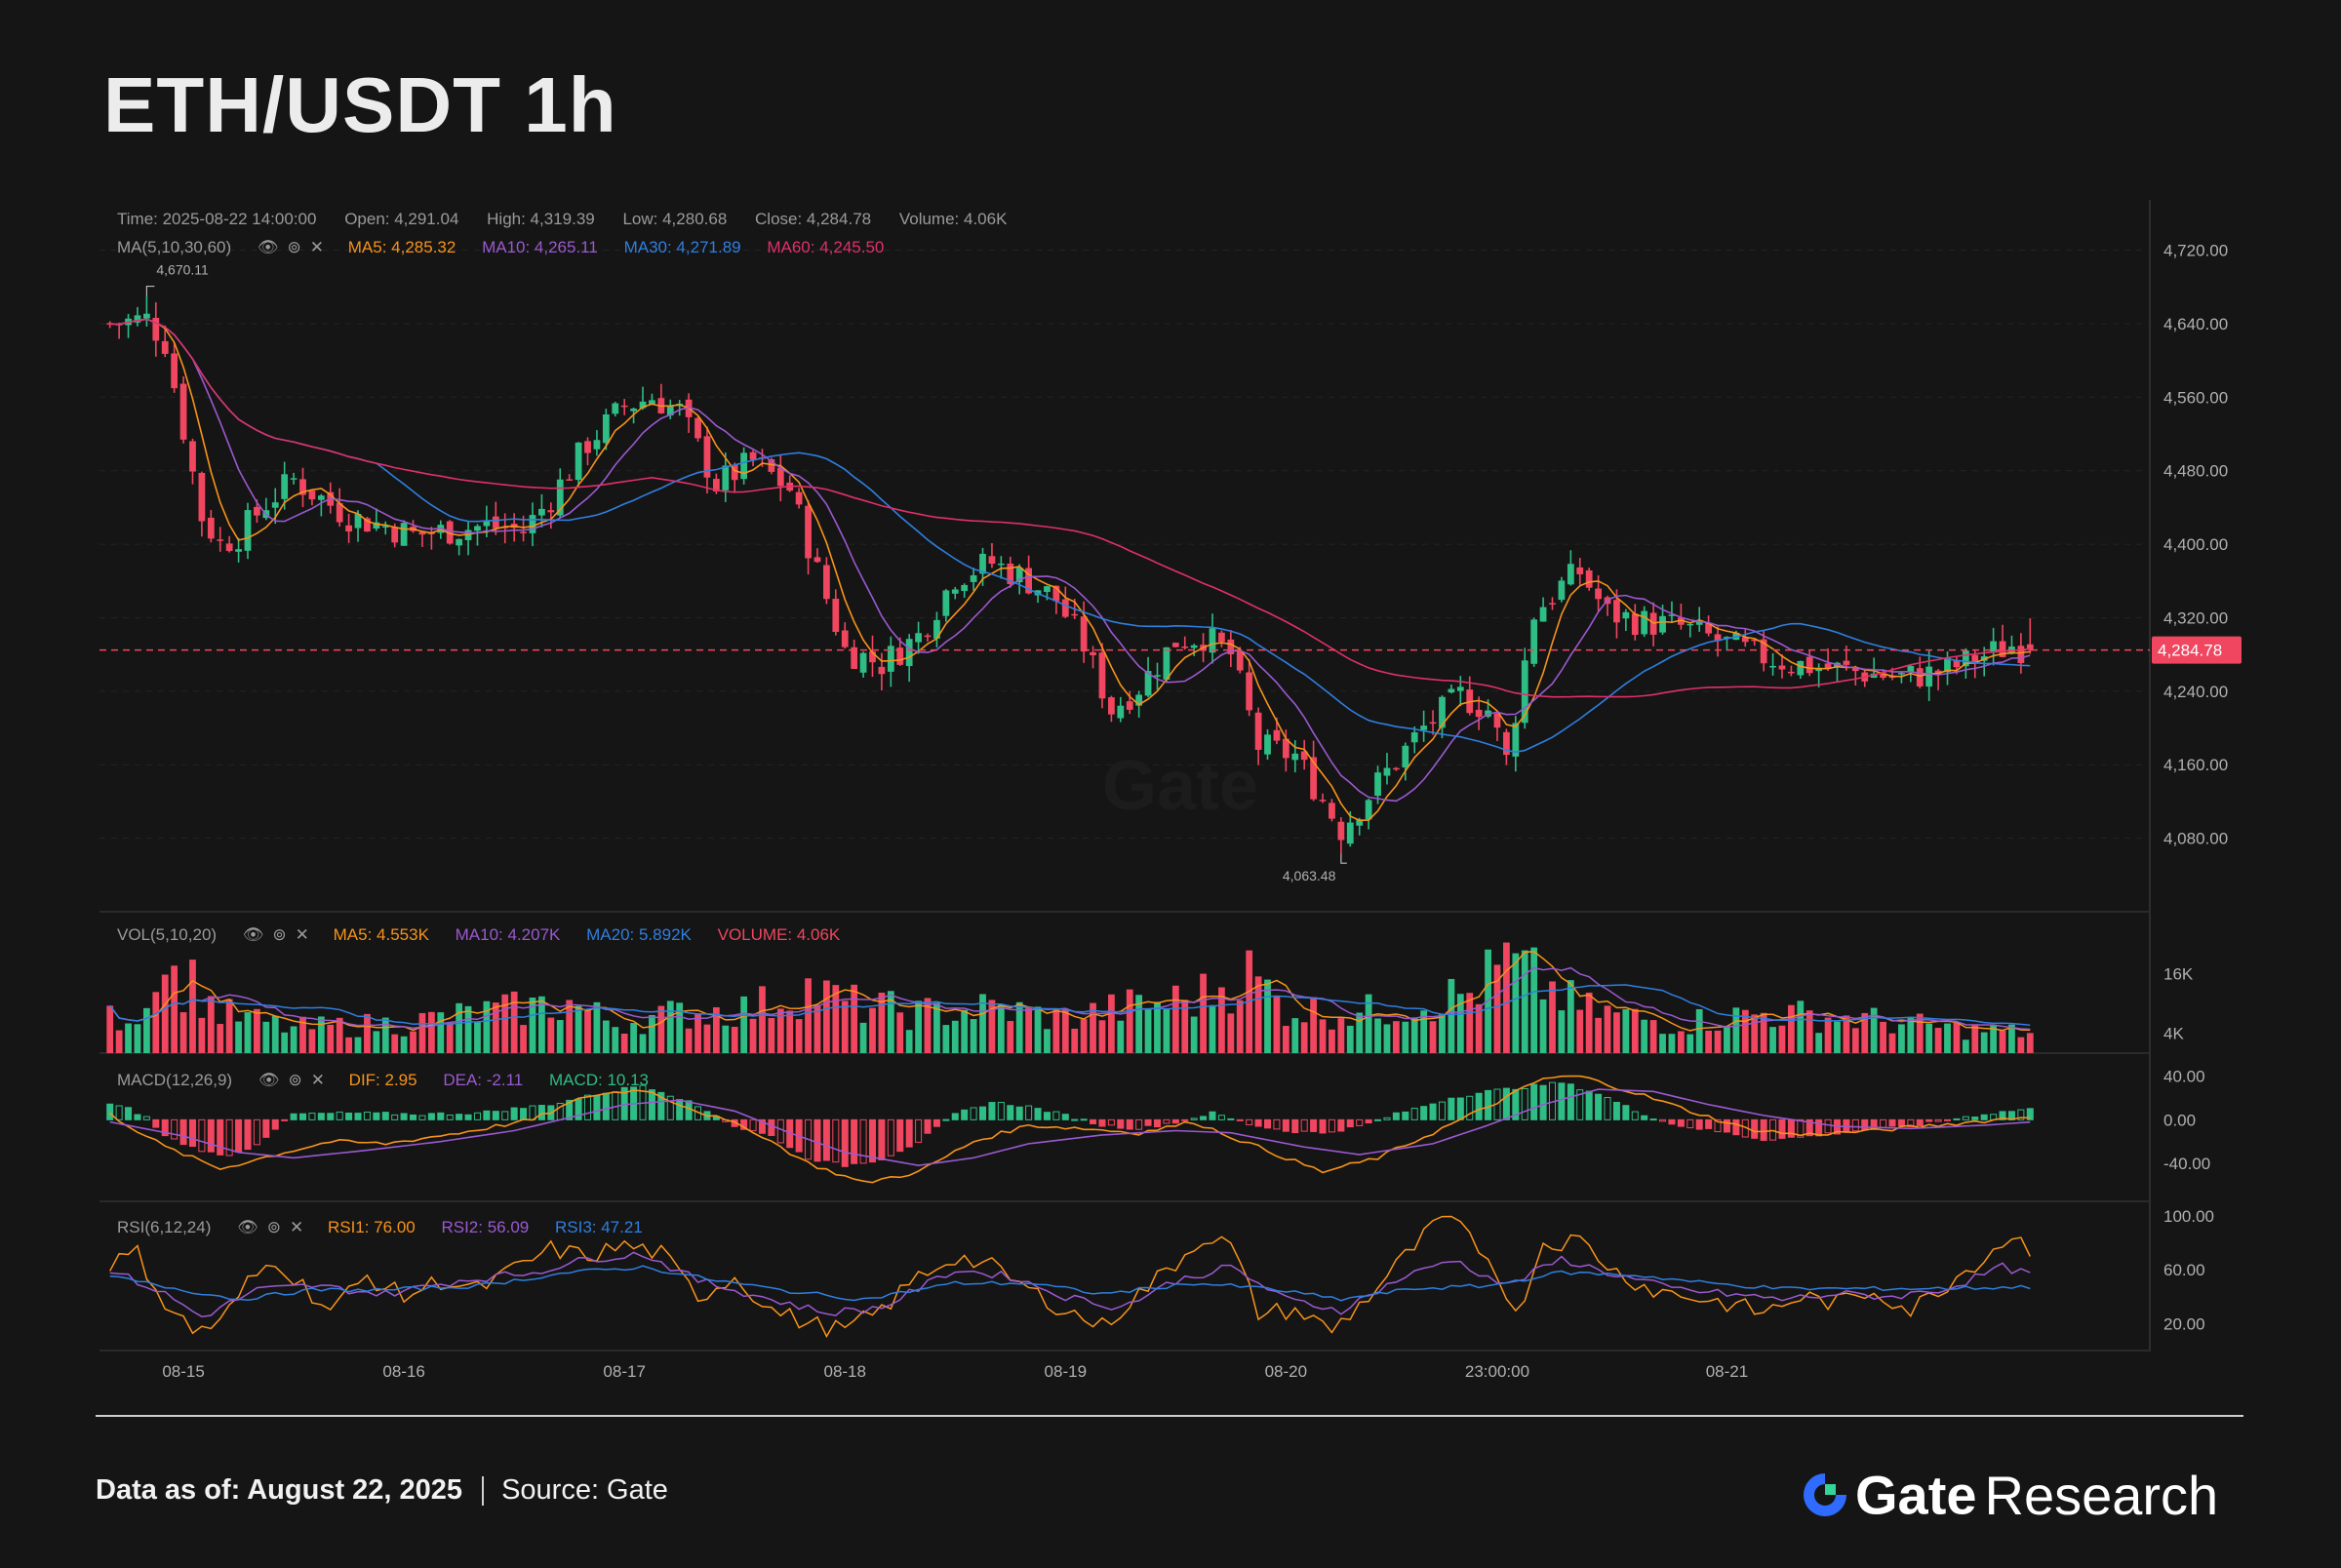  Describe the element at coordinates (483, 1080) in the screenshot. I see `macd-dea-value: DEA: -2.11` at that location.